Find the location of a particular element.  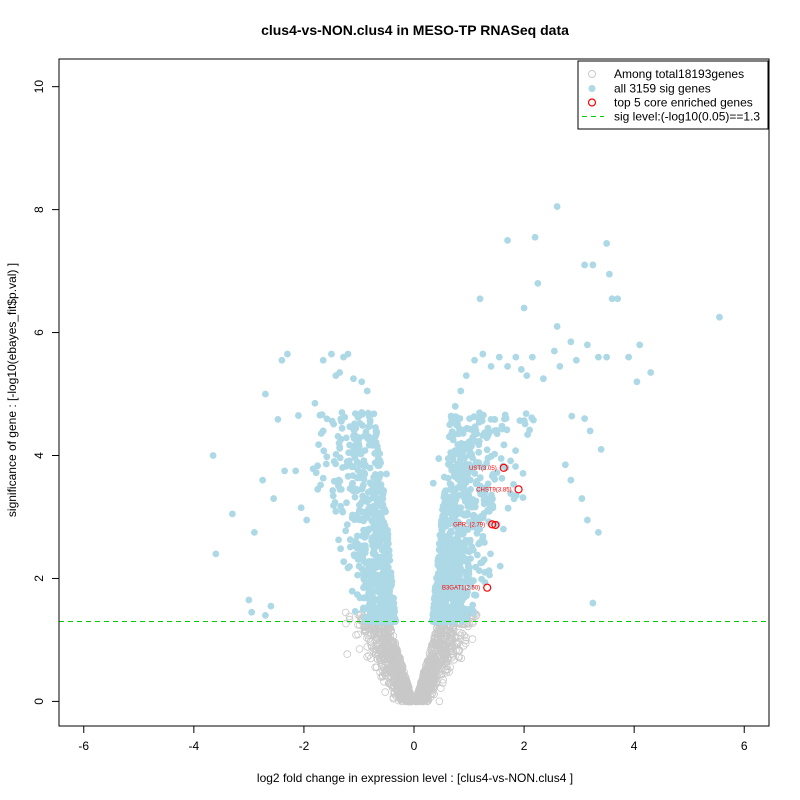

sig-points is located at coordinates (425, 517).